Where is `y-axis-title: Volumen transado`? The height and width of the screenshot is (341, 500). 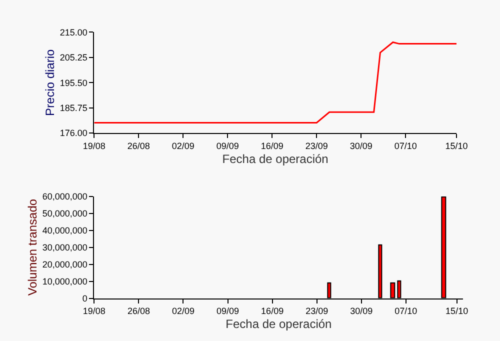 y-axis-title: Volumen transado is located at coordinates (33, 247).